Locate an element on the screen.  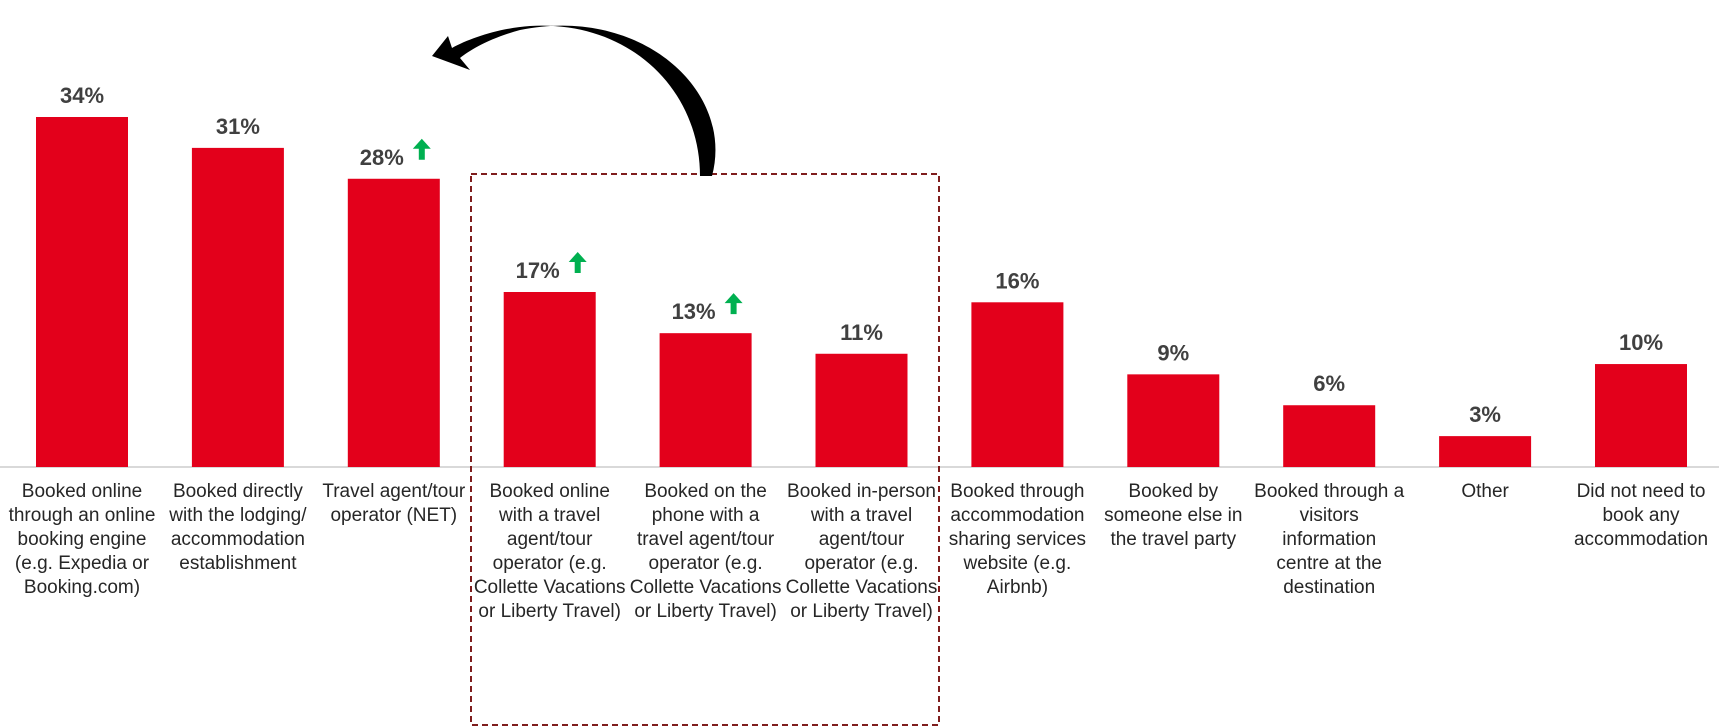
value-label: 17% is located at coordinates (538, 270).